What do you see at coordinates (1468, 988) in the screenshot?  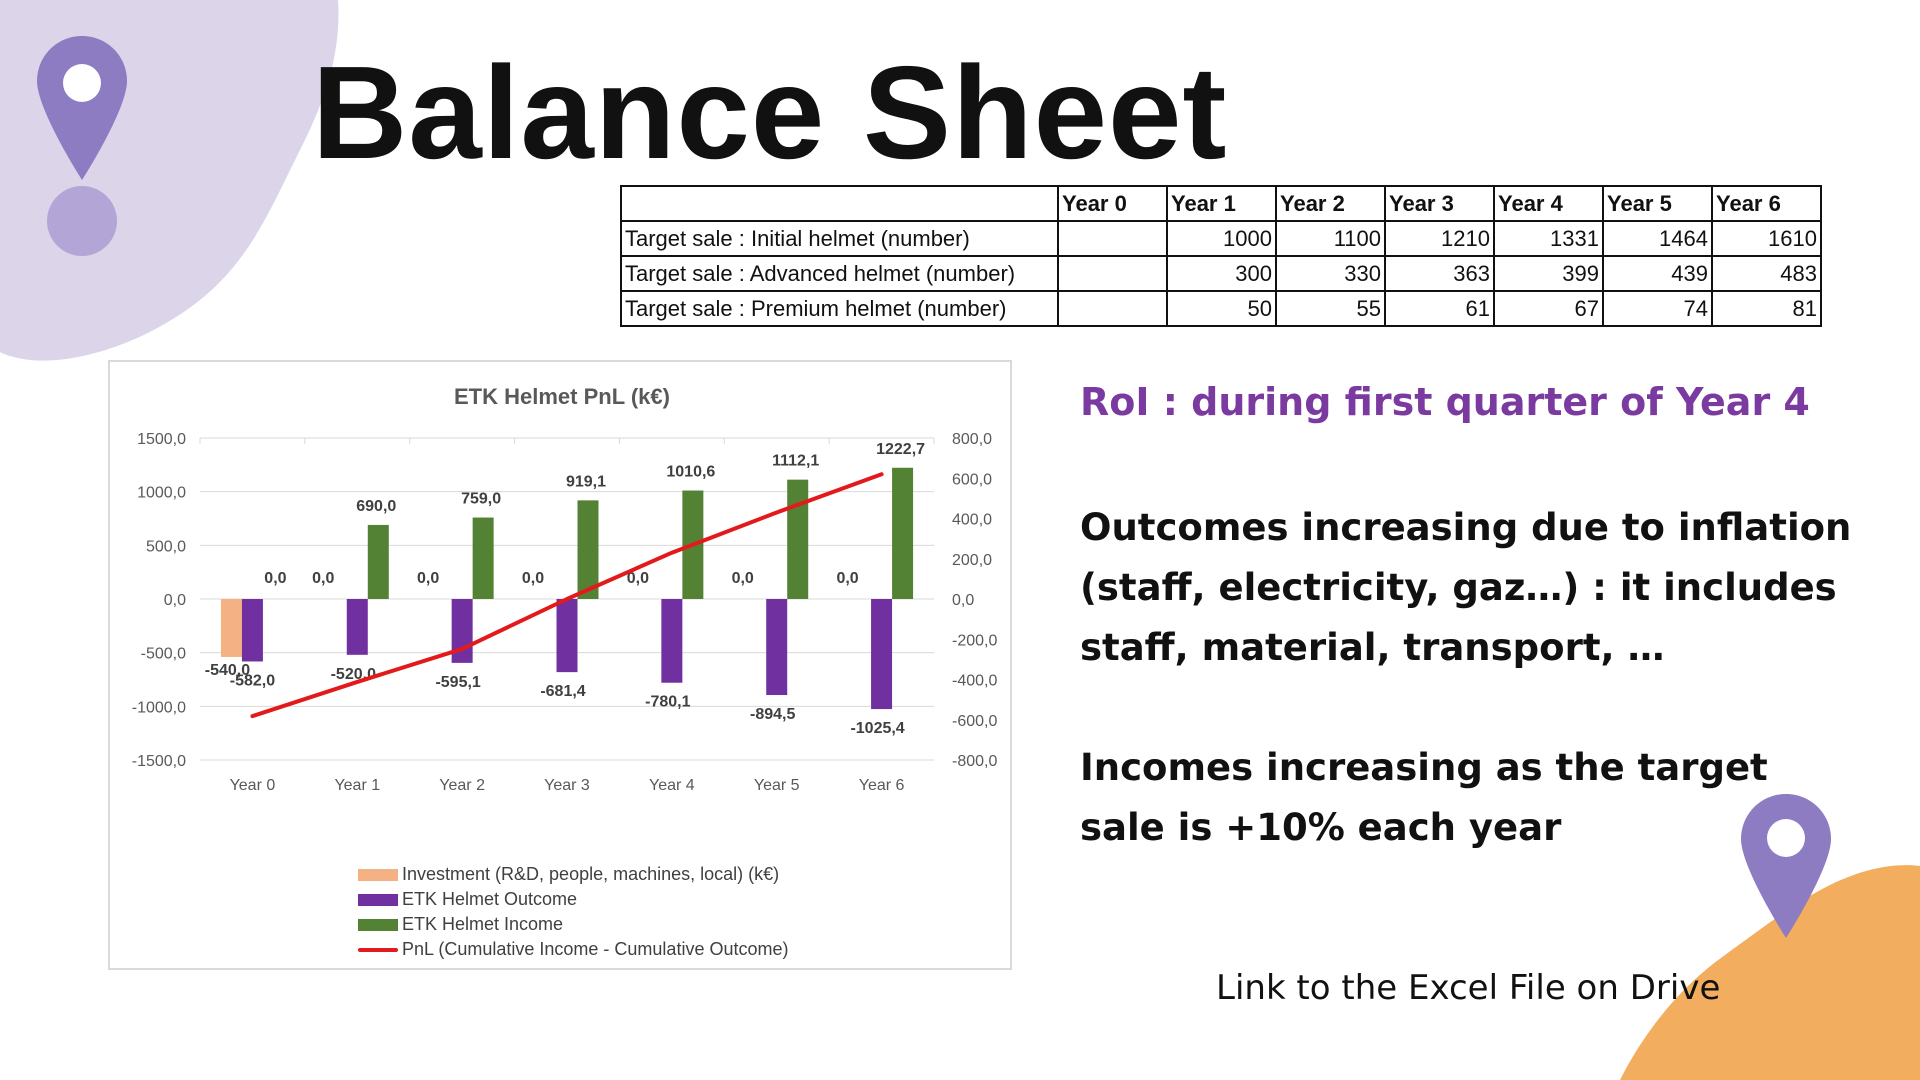 I see `excel-file-link: Link to the Excel File on Drive` at bounding box center [1468, 988].